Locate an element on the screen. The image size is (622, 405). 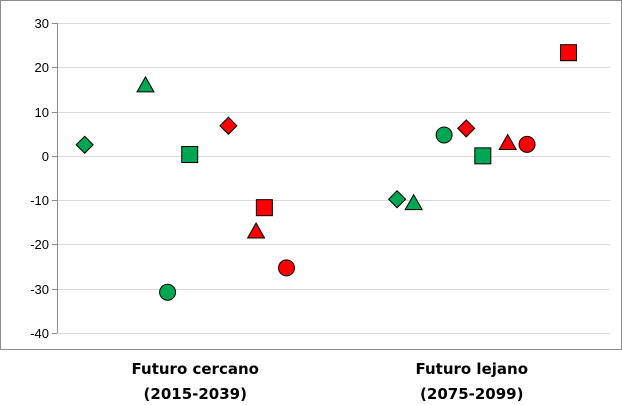
y-tick-label: 30 is located at coordinates (42, 23).